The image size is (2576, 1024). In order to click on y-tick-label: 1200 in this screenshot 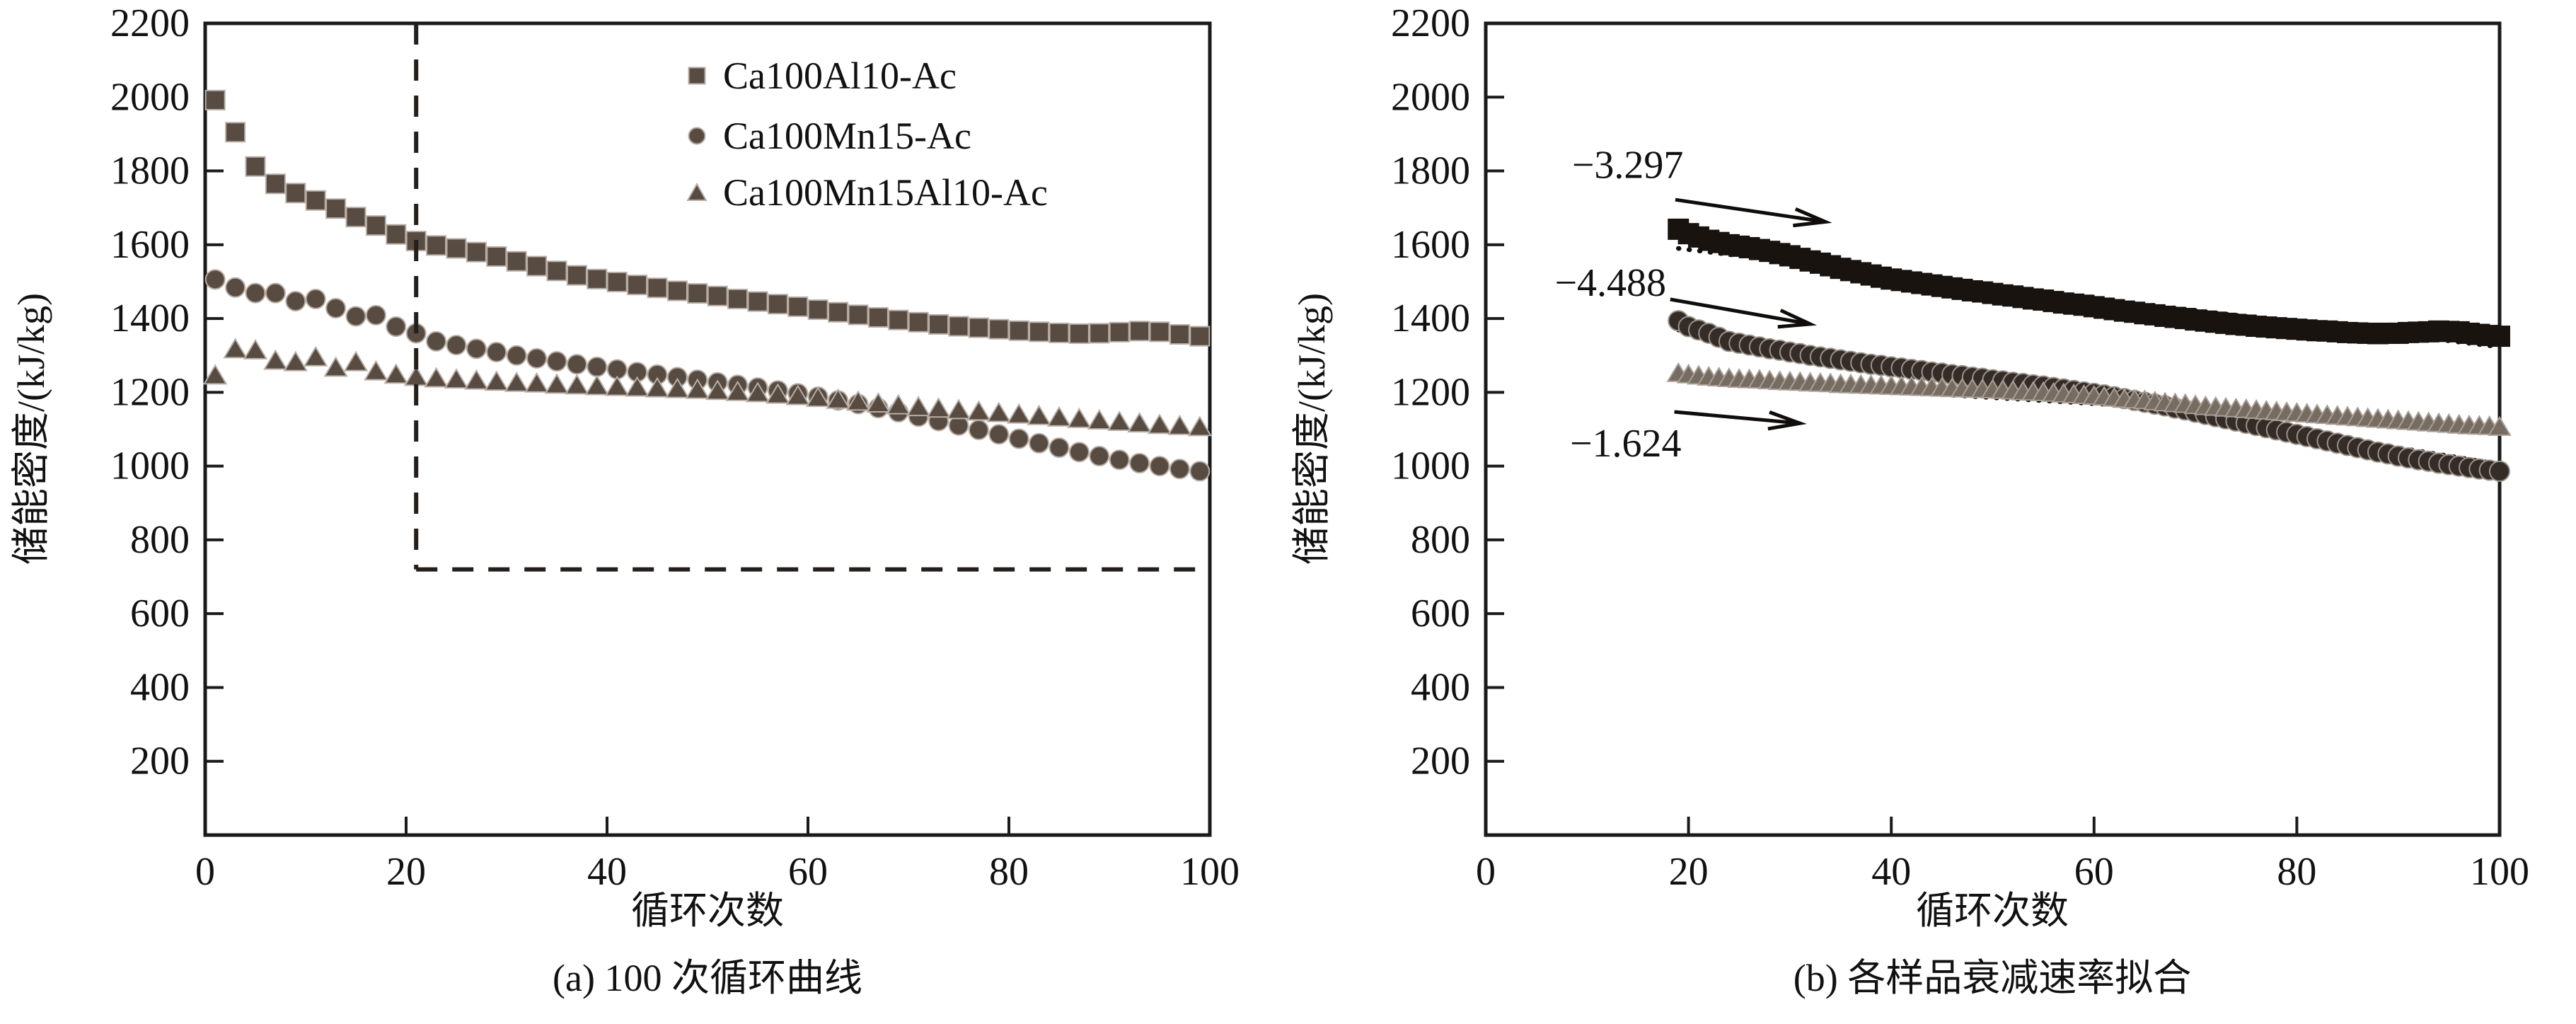, I will do `click(1430, 392)`.